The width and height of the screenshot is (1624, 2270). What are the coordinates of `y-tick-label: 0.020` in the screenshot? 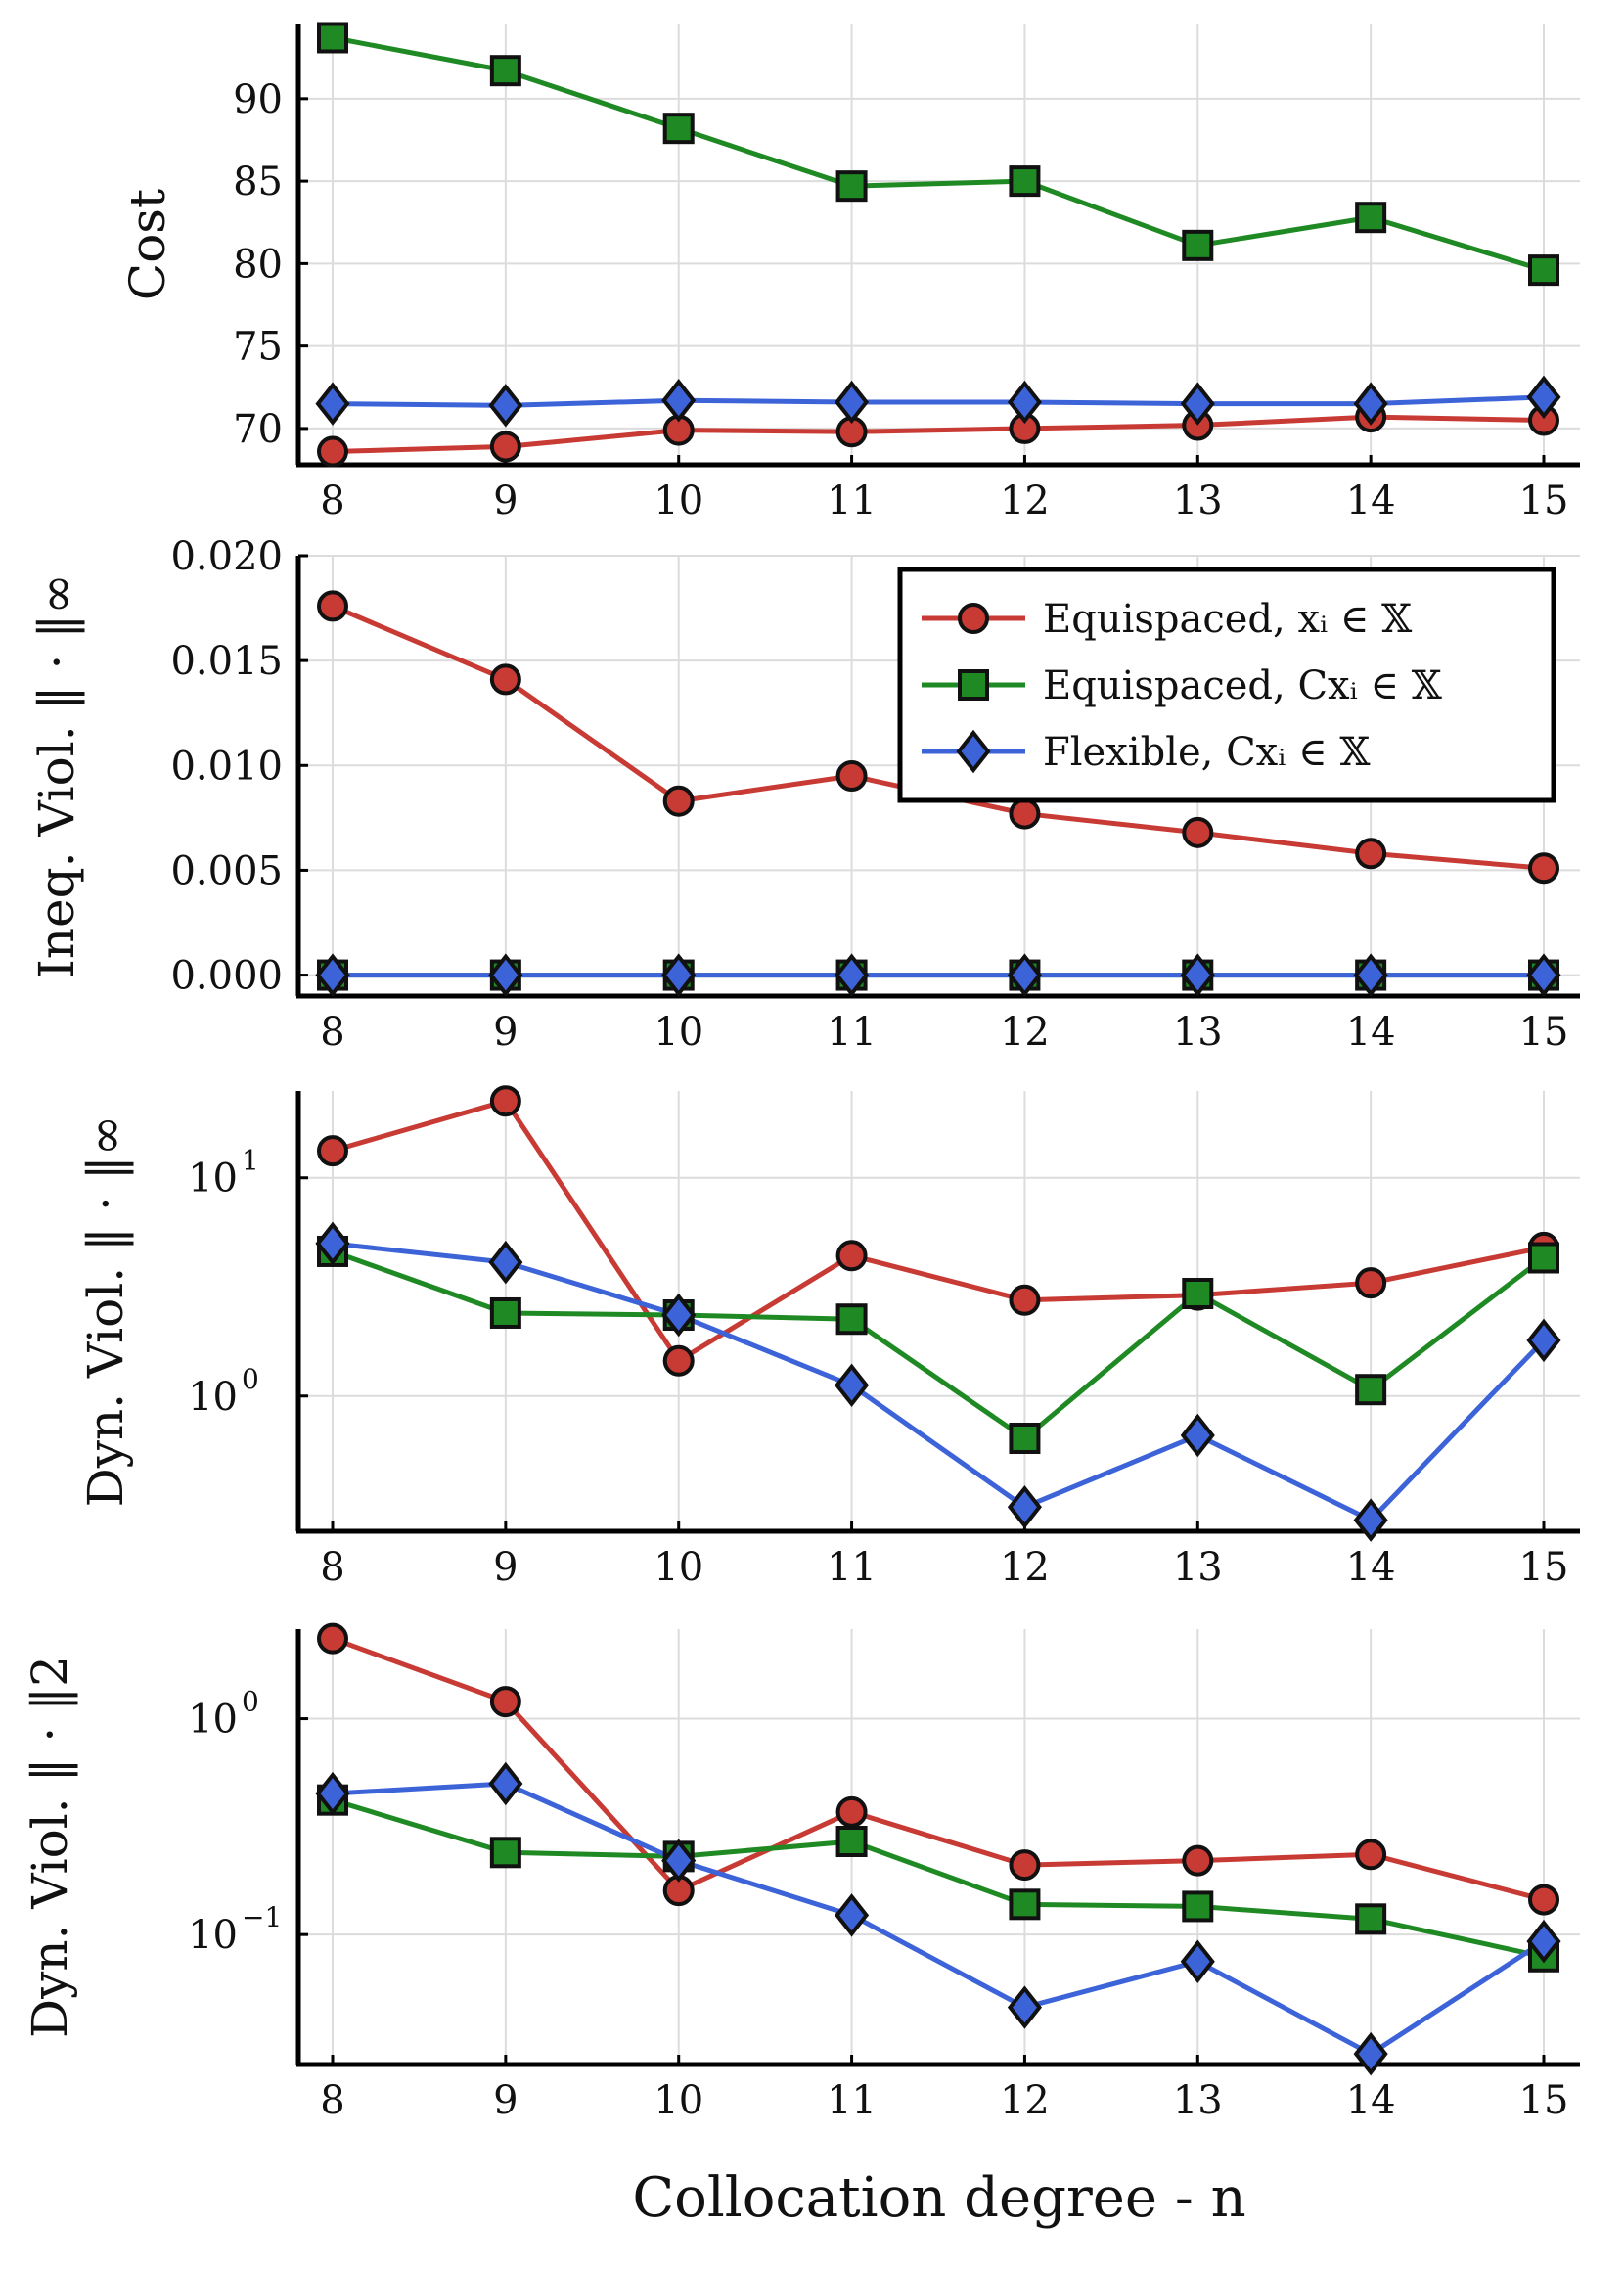 It's located at (226, 556).